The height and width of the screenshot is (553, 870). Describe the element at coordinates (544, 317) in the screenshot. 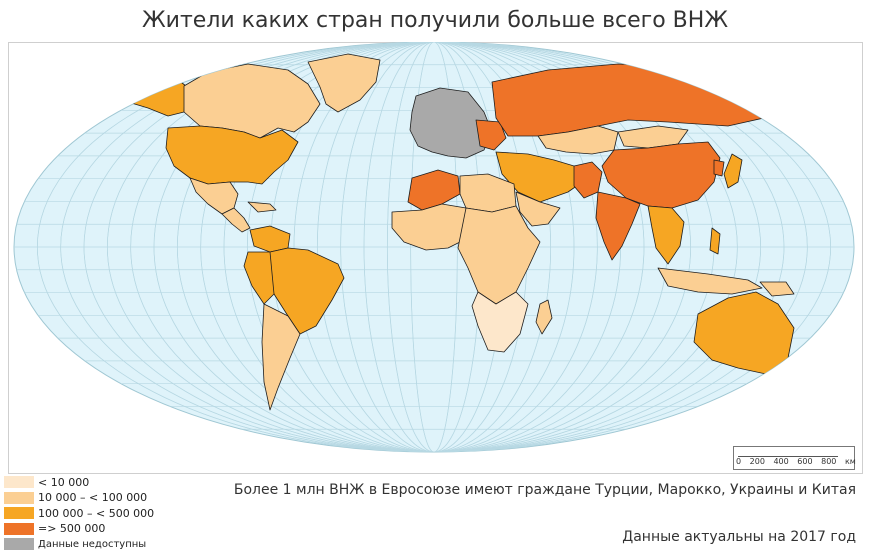

I see `region-madagascar` at that location.